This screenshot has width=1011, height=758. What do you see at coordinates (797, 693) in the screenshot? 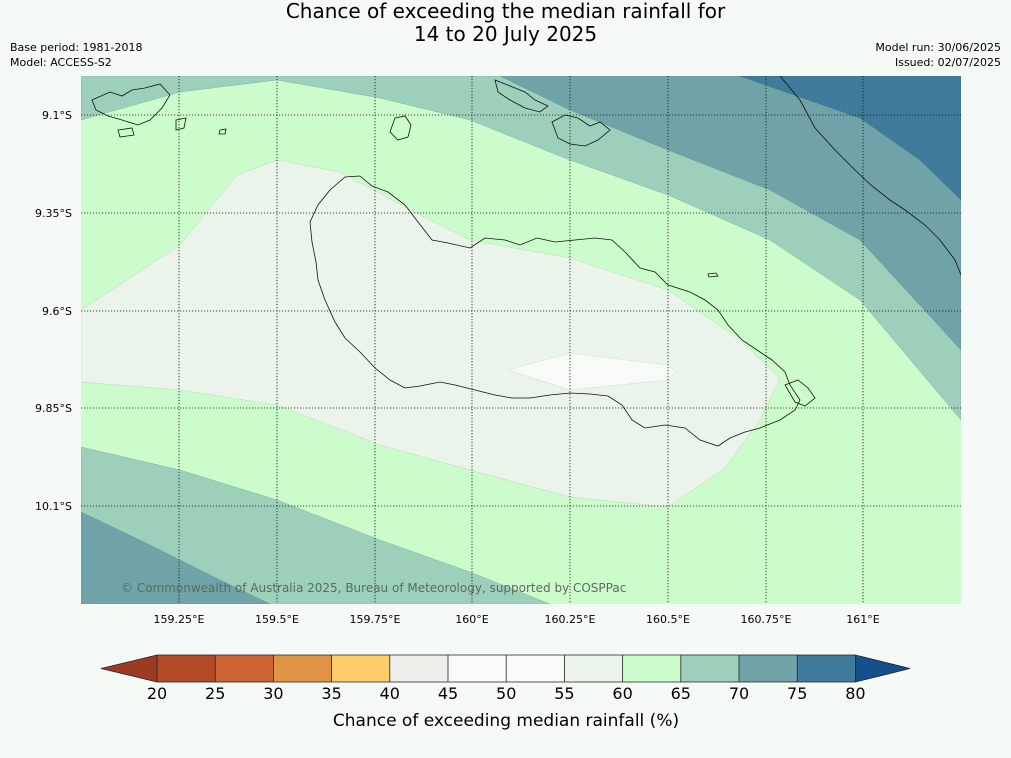
I see `colorbar-tick: 75` at bounding box center [797, 693].